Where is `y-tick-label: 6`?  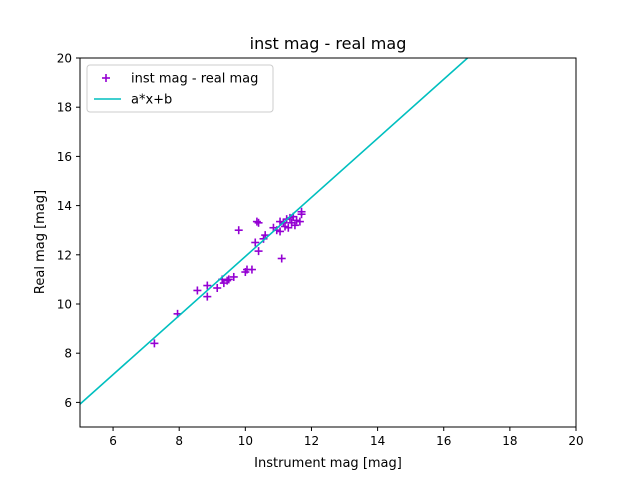 y-tick-label: 6 is located at coordinates (68, 403).